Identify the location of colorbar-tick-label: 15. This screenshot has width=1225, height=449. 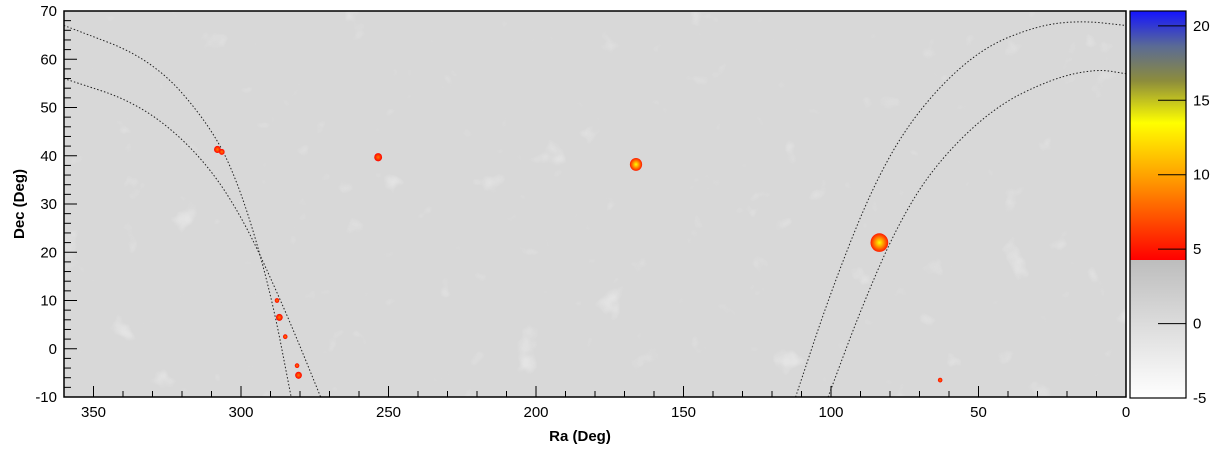
(1201, 100).